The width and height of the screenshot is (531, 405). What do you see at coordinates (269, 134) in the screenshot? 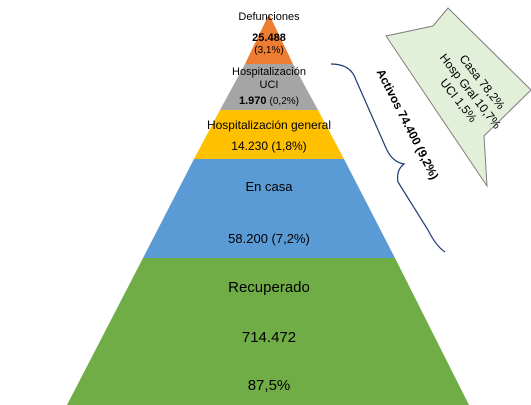
I see `tier-hosp-general` at bounding box center [269, 134].